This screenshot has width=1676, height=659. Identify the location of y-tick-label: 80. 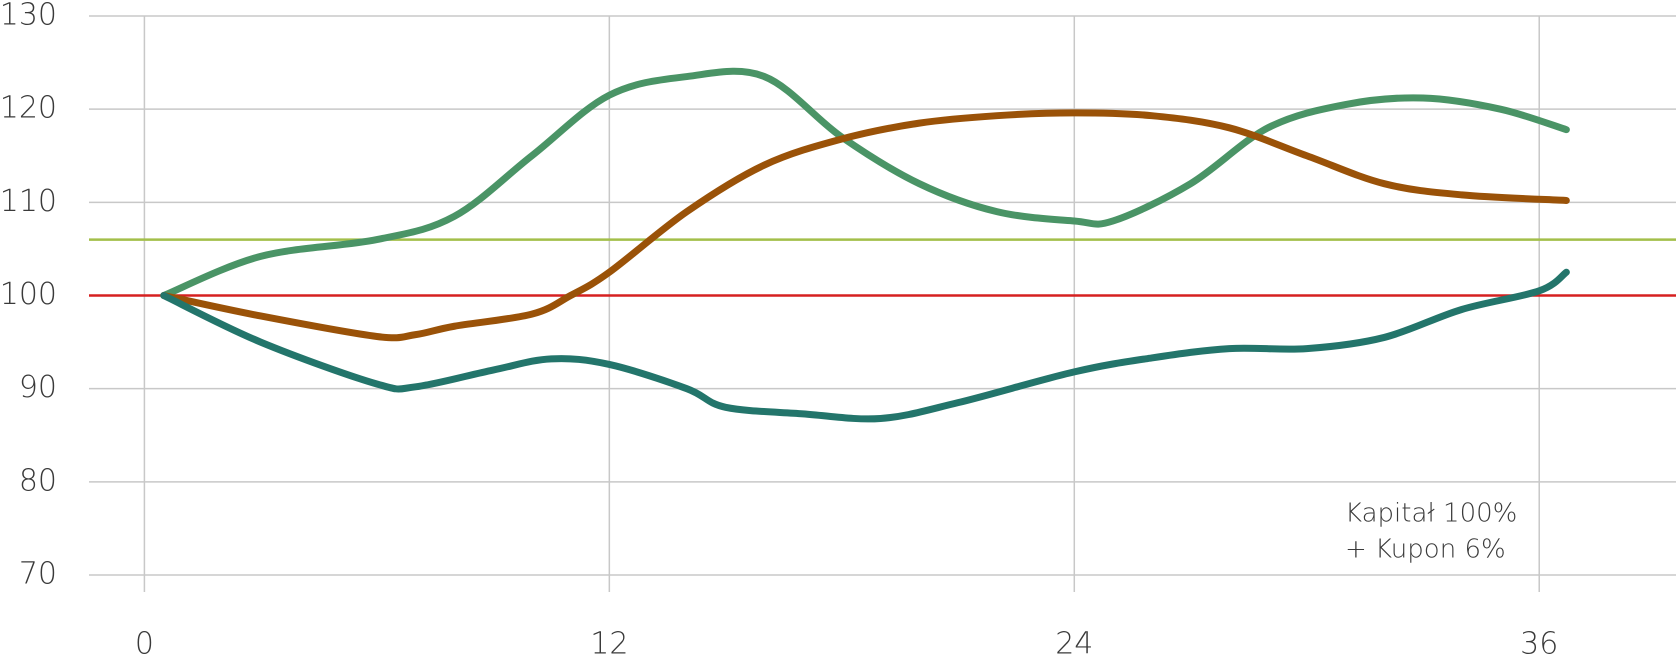
(38, 480).